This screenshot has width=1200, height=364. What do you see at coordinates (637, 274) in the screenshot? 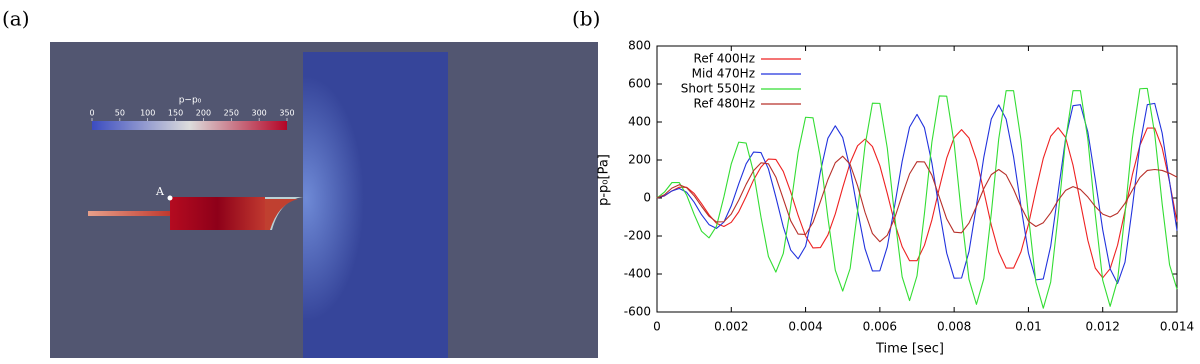
I see `y-tick-label: -400` at bounding box center [637, 274].